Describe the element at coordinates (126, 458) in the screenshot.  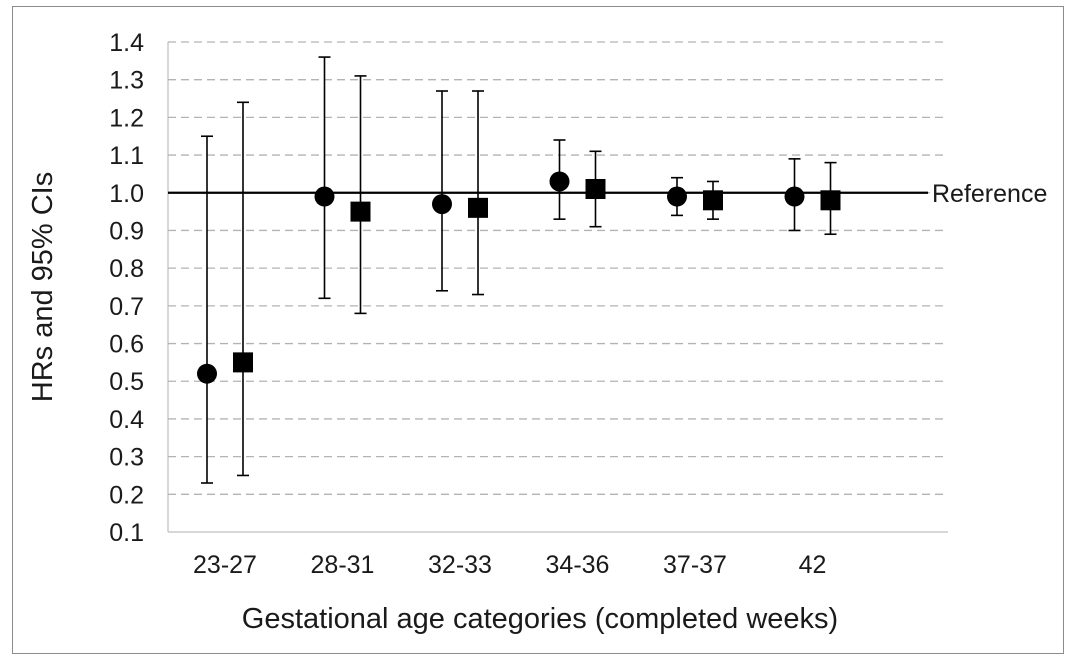
I see `y-tick-label: 0.3` at that location.